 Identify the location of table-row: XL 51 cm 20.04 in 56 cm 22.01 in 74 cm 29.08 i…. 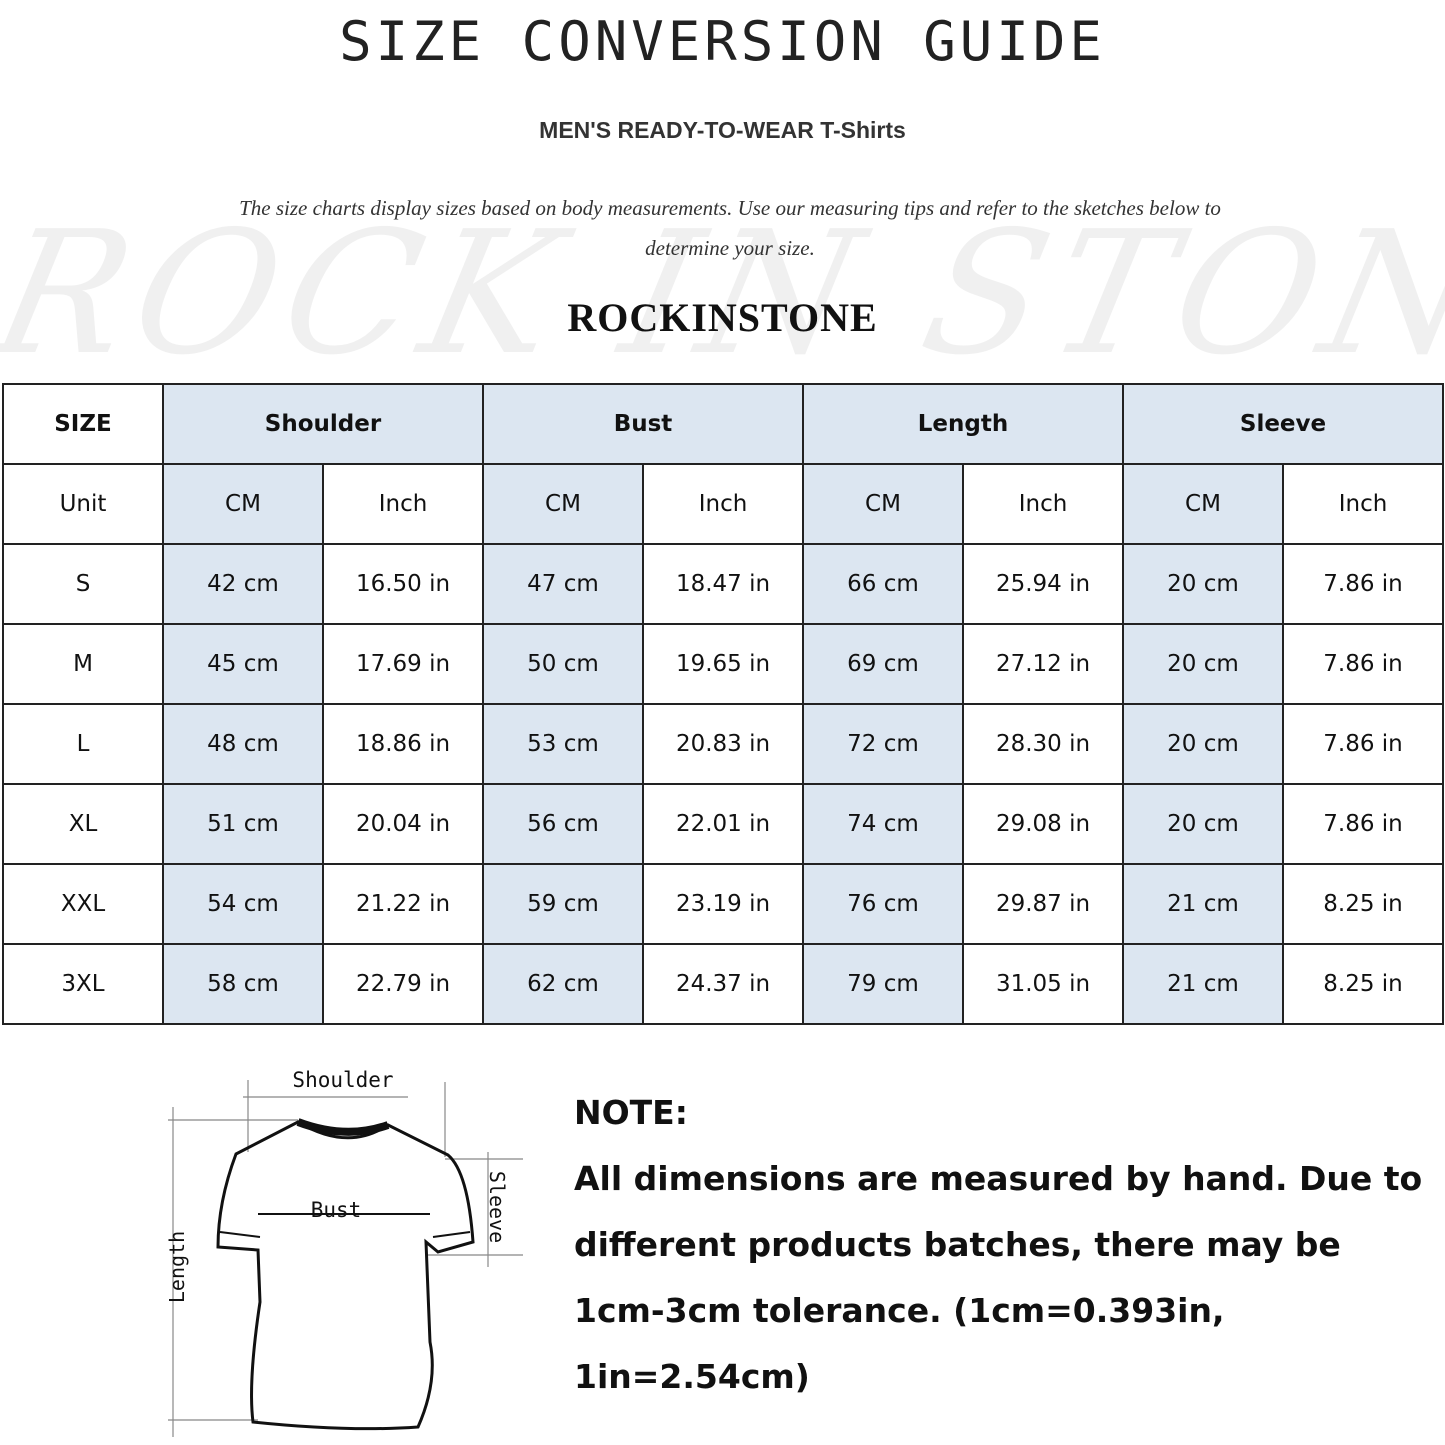
(723, 824).